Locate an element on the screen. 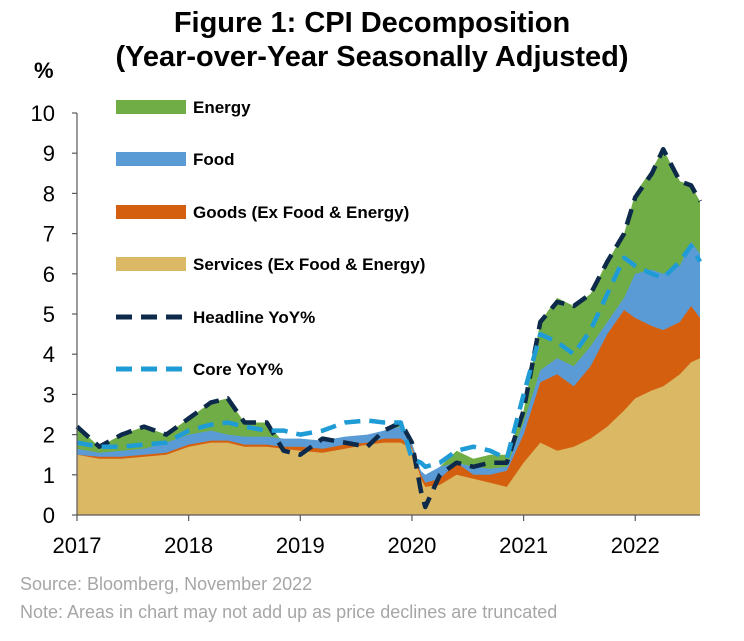 The image size is (744, 641). source-note: Source: Bloomberg, November 2022 is located at coordinates (166, 584).